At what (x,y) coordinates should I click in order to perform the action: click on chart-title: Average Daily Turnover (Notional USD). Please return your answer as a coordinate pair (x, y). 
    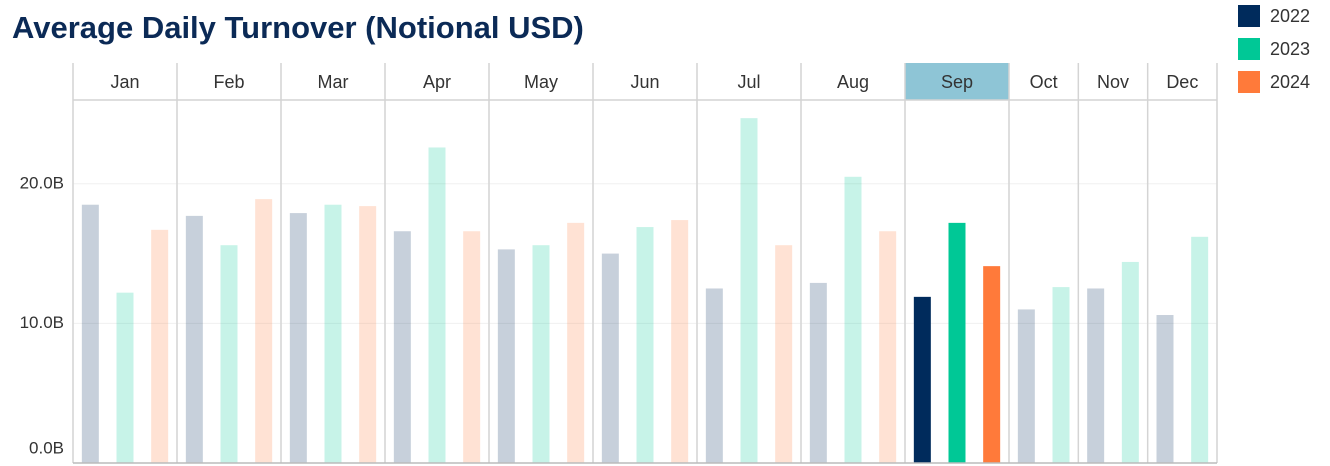
    Looking at the image, I should click on (298, 27).